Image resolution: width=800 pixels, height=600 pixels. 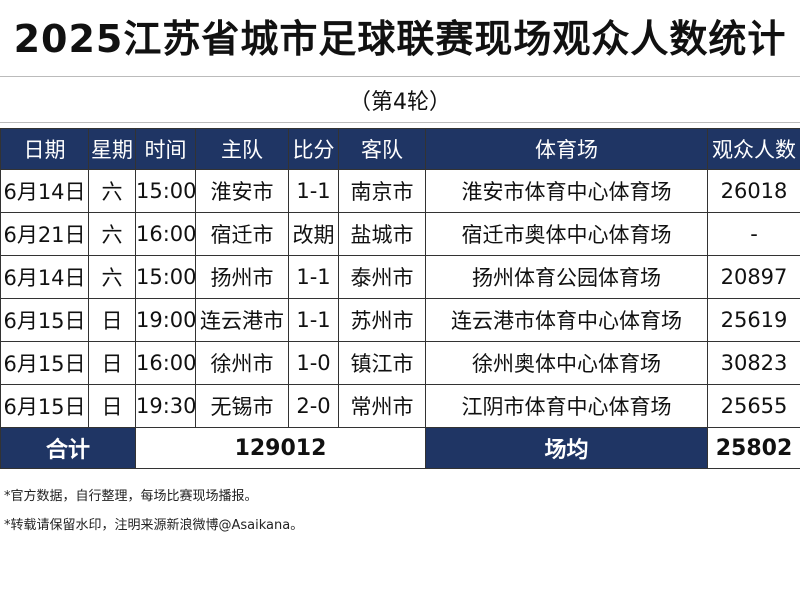 What do you see at coordinates (165, 320) in the screenshot?
I see `table-cell: 19:00` at bounding box center [165, 320].